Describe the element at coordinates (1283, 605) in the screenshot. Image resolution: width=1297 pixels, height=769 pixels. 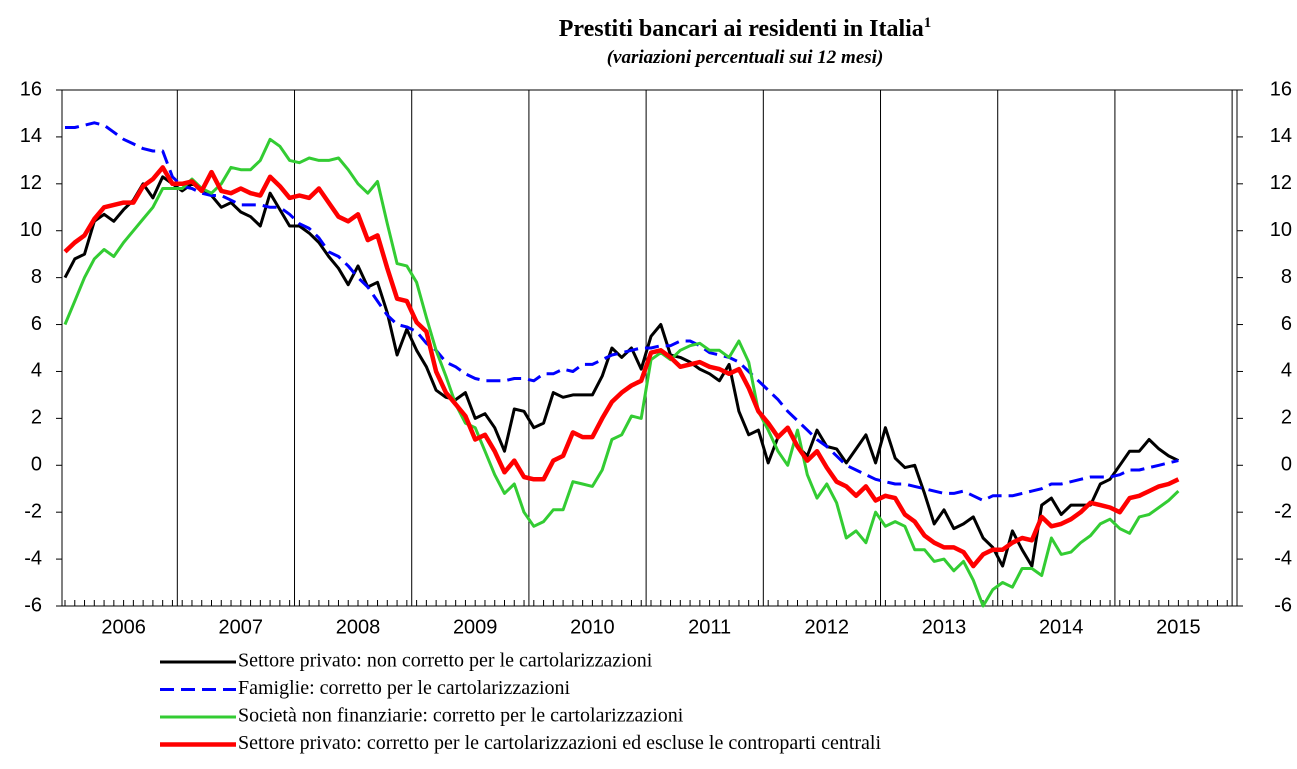
I see `y2-tick-label: -6` at that location.